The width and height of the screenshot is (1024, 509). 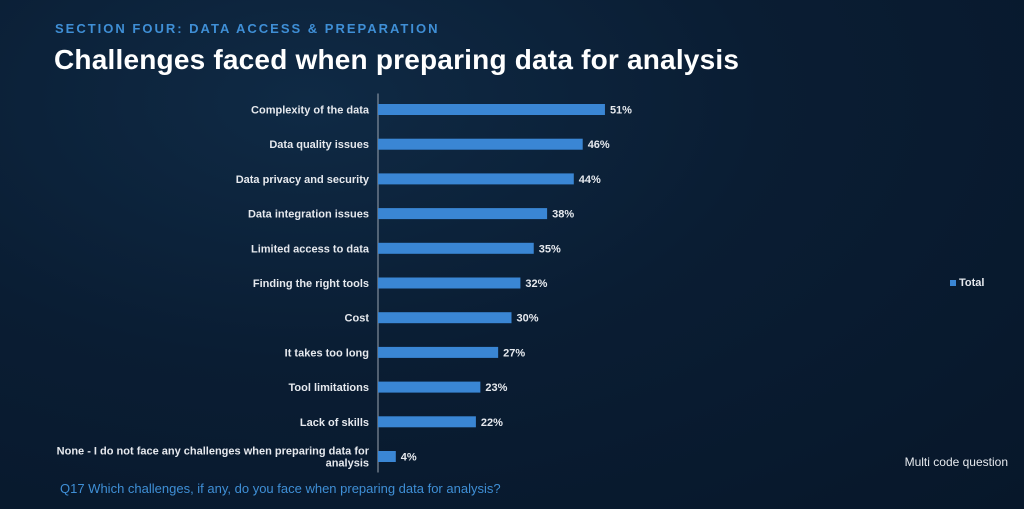 What do you see at coordinates (590, 180) in the screenshot?
I see `data-label: 44%` at bounding box center [590, 180].